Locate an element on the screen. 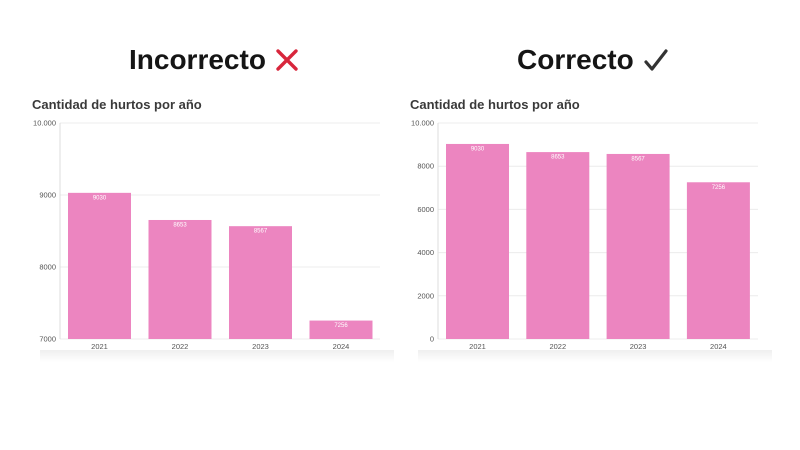 The height and width of the screenshot is (450, 800). chart-left-title: Cantidad de hurtos por año is located at coordinates (117, 104).